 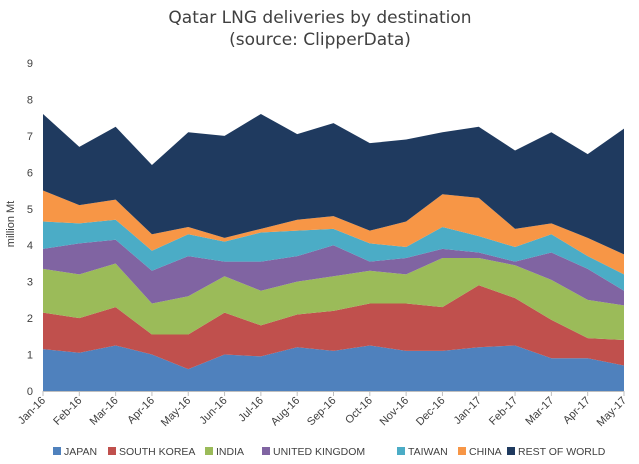 What do you see at coordinates (230, 452) in the screenshot?
I see `legend-label: INDIA` at bounding box center [230, 452].